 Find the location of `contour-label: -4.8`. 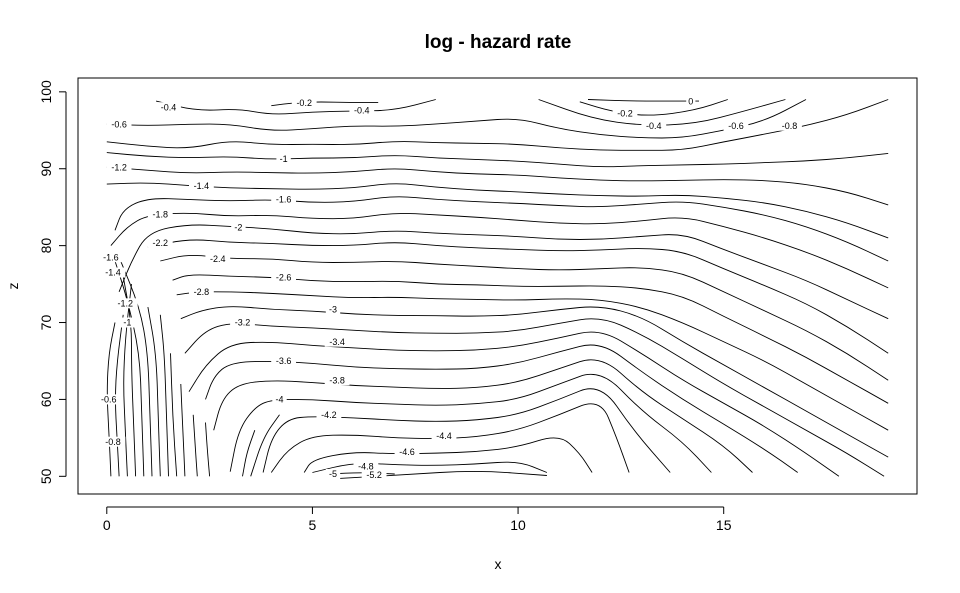

contour-label: -4.8 is located at coordinates (366, 467).